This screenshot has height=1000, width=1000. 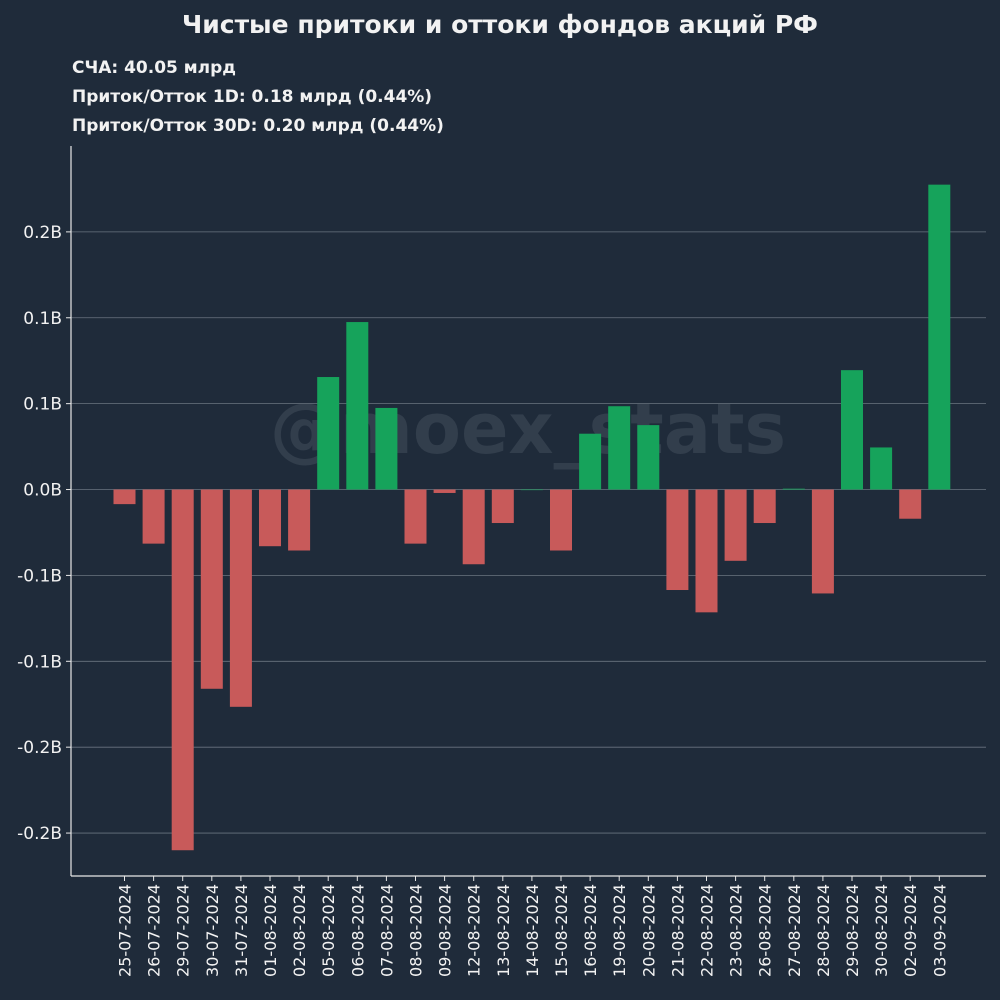 I want to click on x-tick-label: 19-08-2024, so click(x=619, y=930).